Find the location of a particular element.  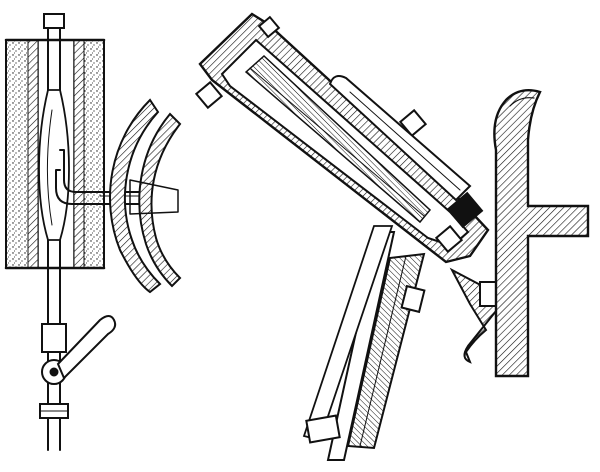

cast-iron-wall is located at coordinates (541, 233).